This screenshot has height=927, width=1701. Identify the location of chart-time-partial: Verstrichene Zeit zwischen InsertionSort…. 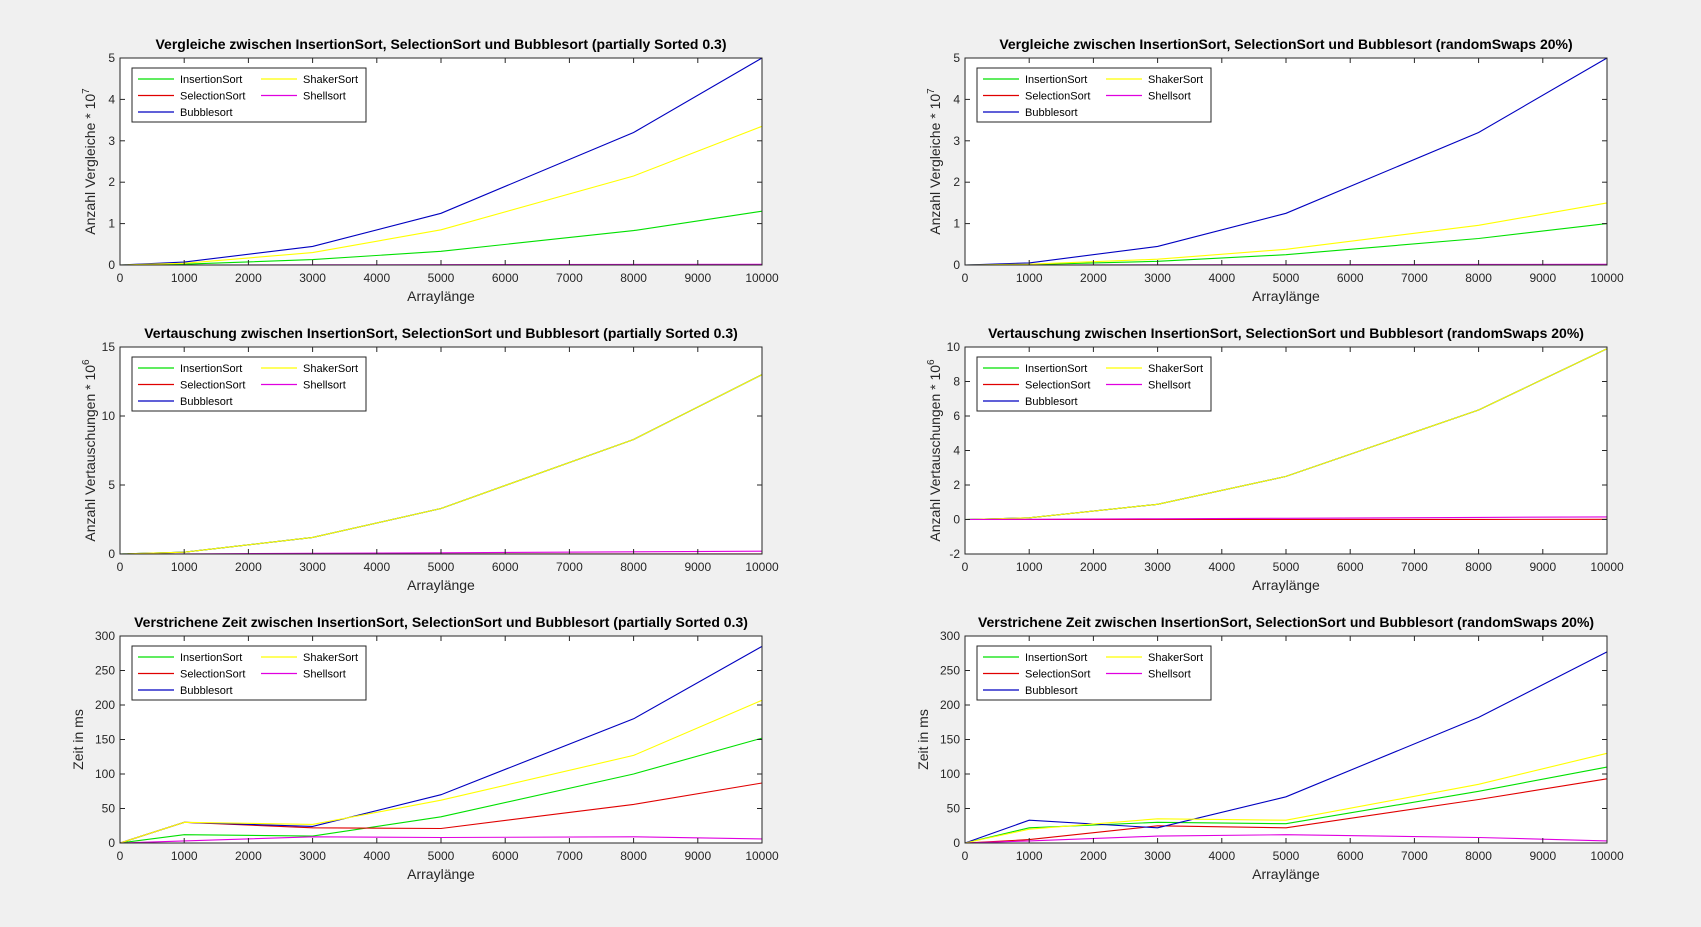
(424, 748).